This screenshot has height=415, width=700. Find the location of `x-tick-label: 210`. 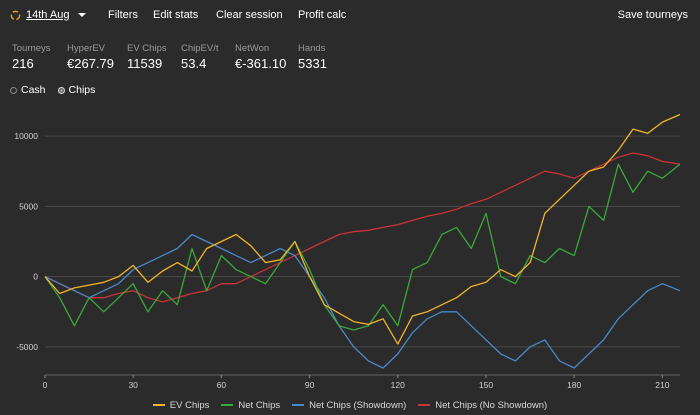

x-tick-label: 210 is located at coordinates (662, 385).